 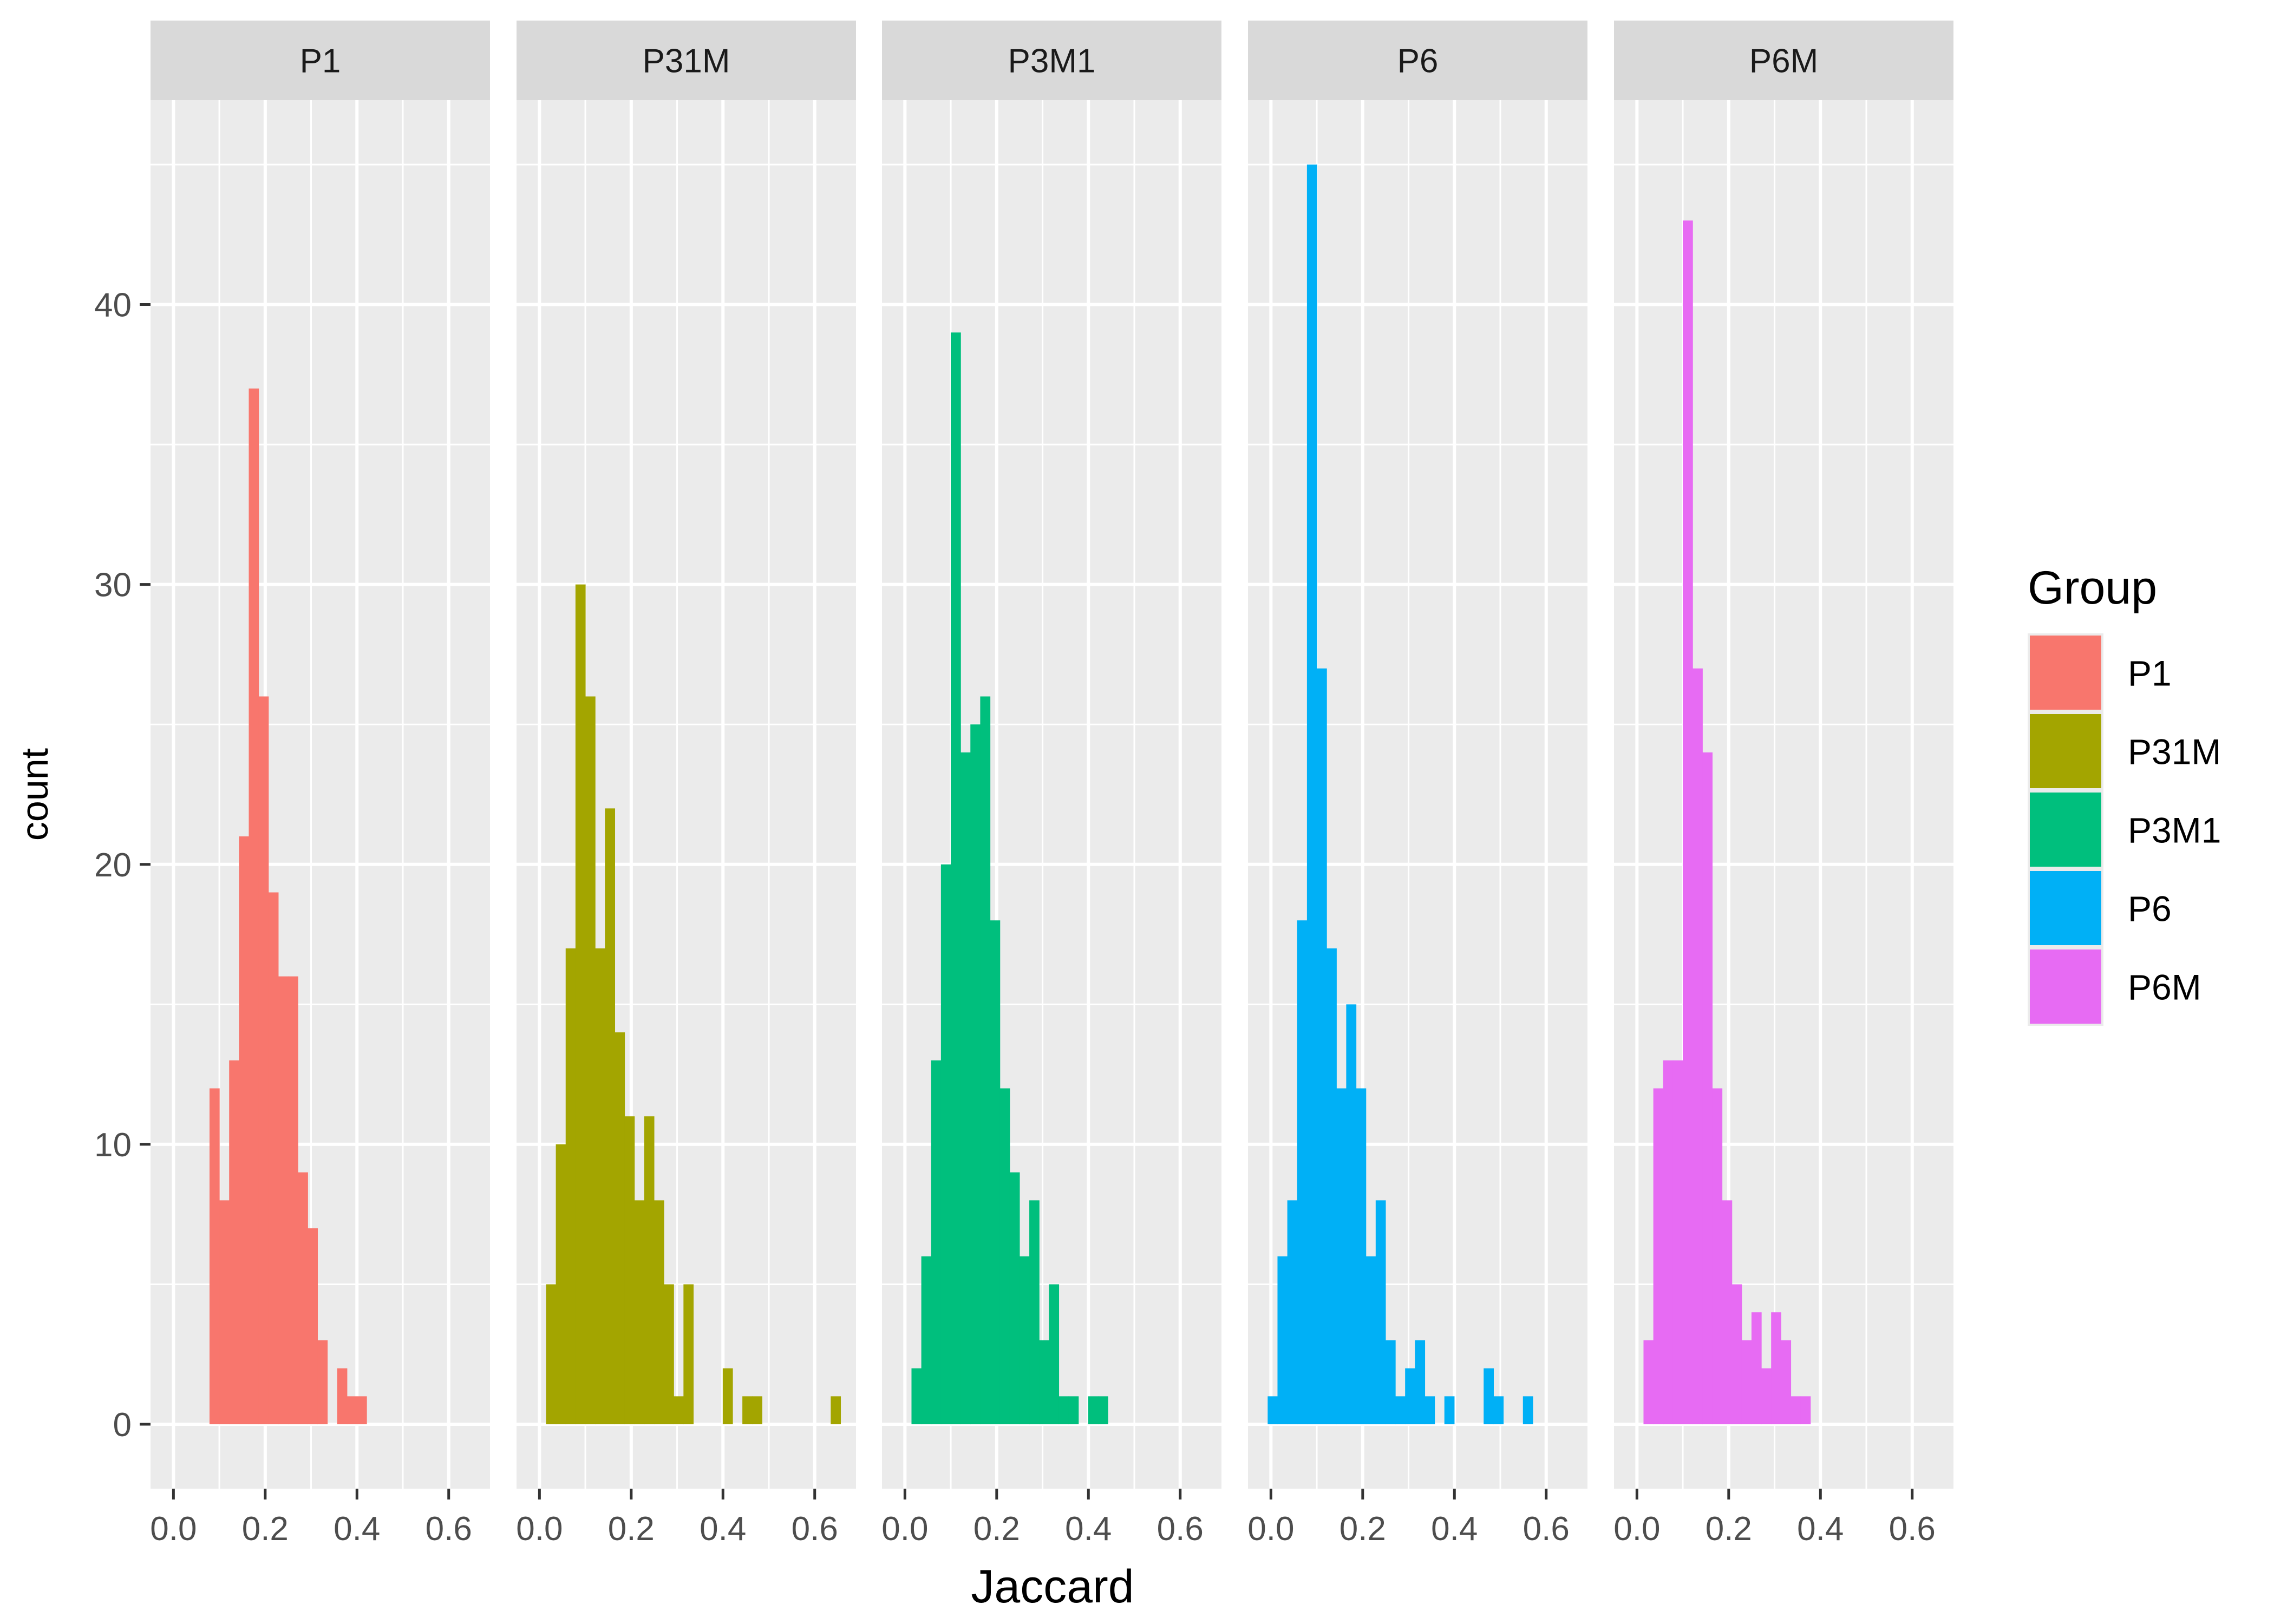 I want to click on legend-entry-label: P6, so click(x=2150, y=909).